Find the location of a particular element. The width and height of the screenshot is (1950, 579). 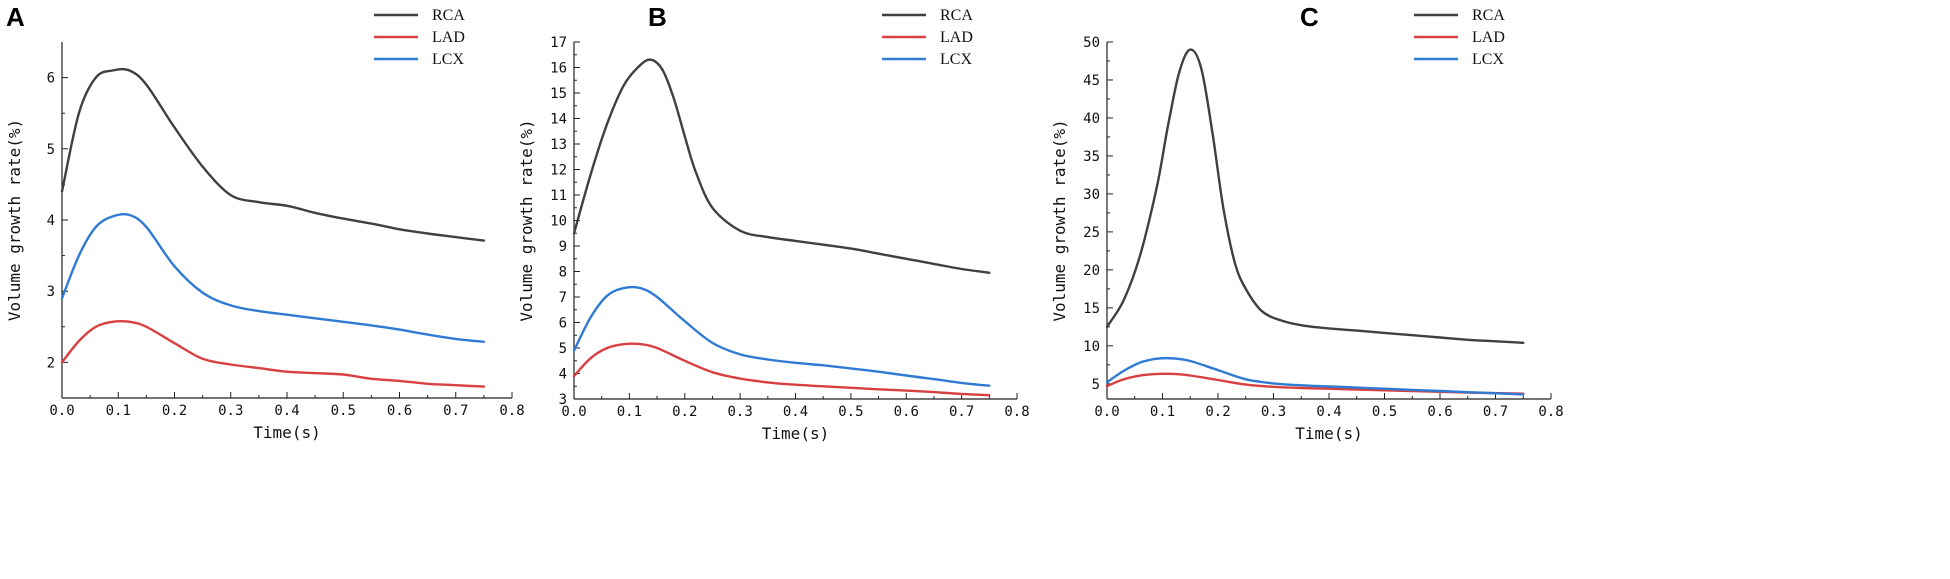

panel-a-letter: A is located at coordinates (15, 17).